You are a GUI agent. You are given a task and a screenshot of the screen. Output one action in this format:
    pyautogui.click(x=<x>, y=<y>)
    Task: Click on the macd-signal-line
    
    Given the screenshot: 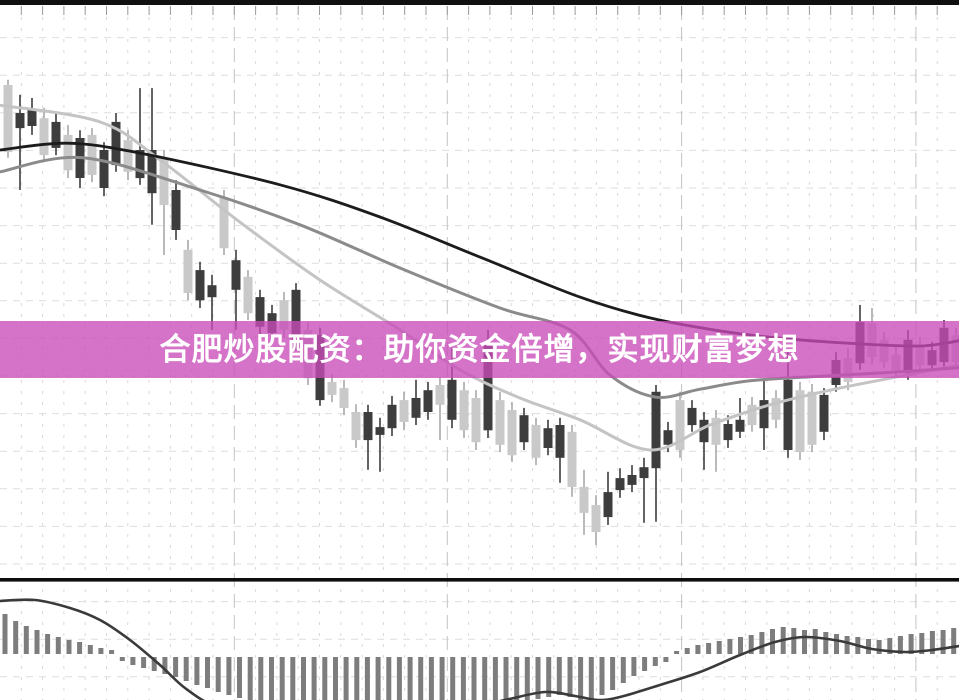 What is the action you would take?
    pyautogui.click(x=479, y=649)
    